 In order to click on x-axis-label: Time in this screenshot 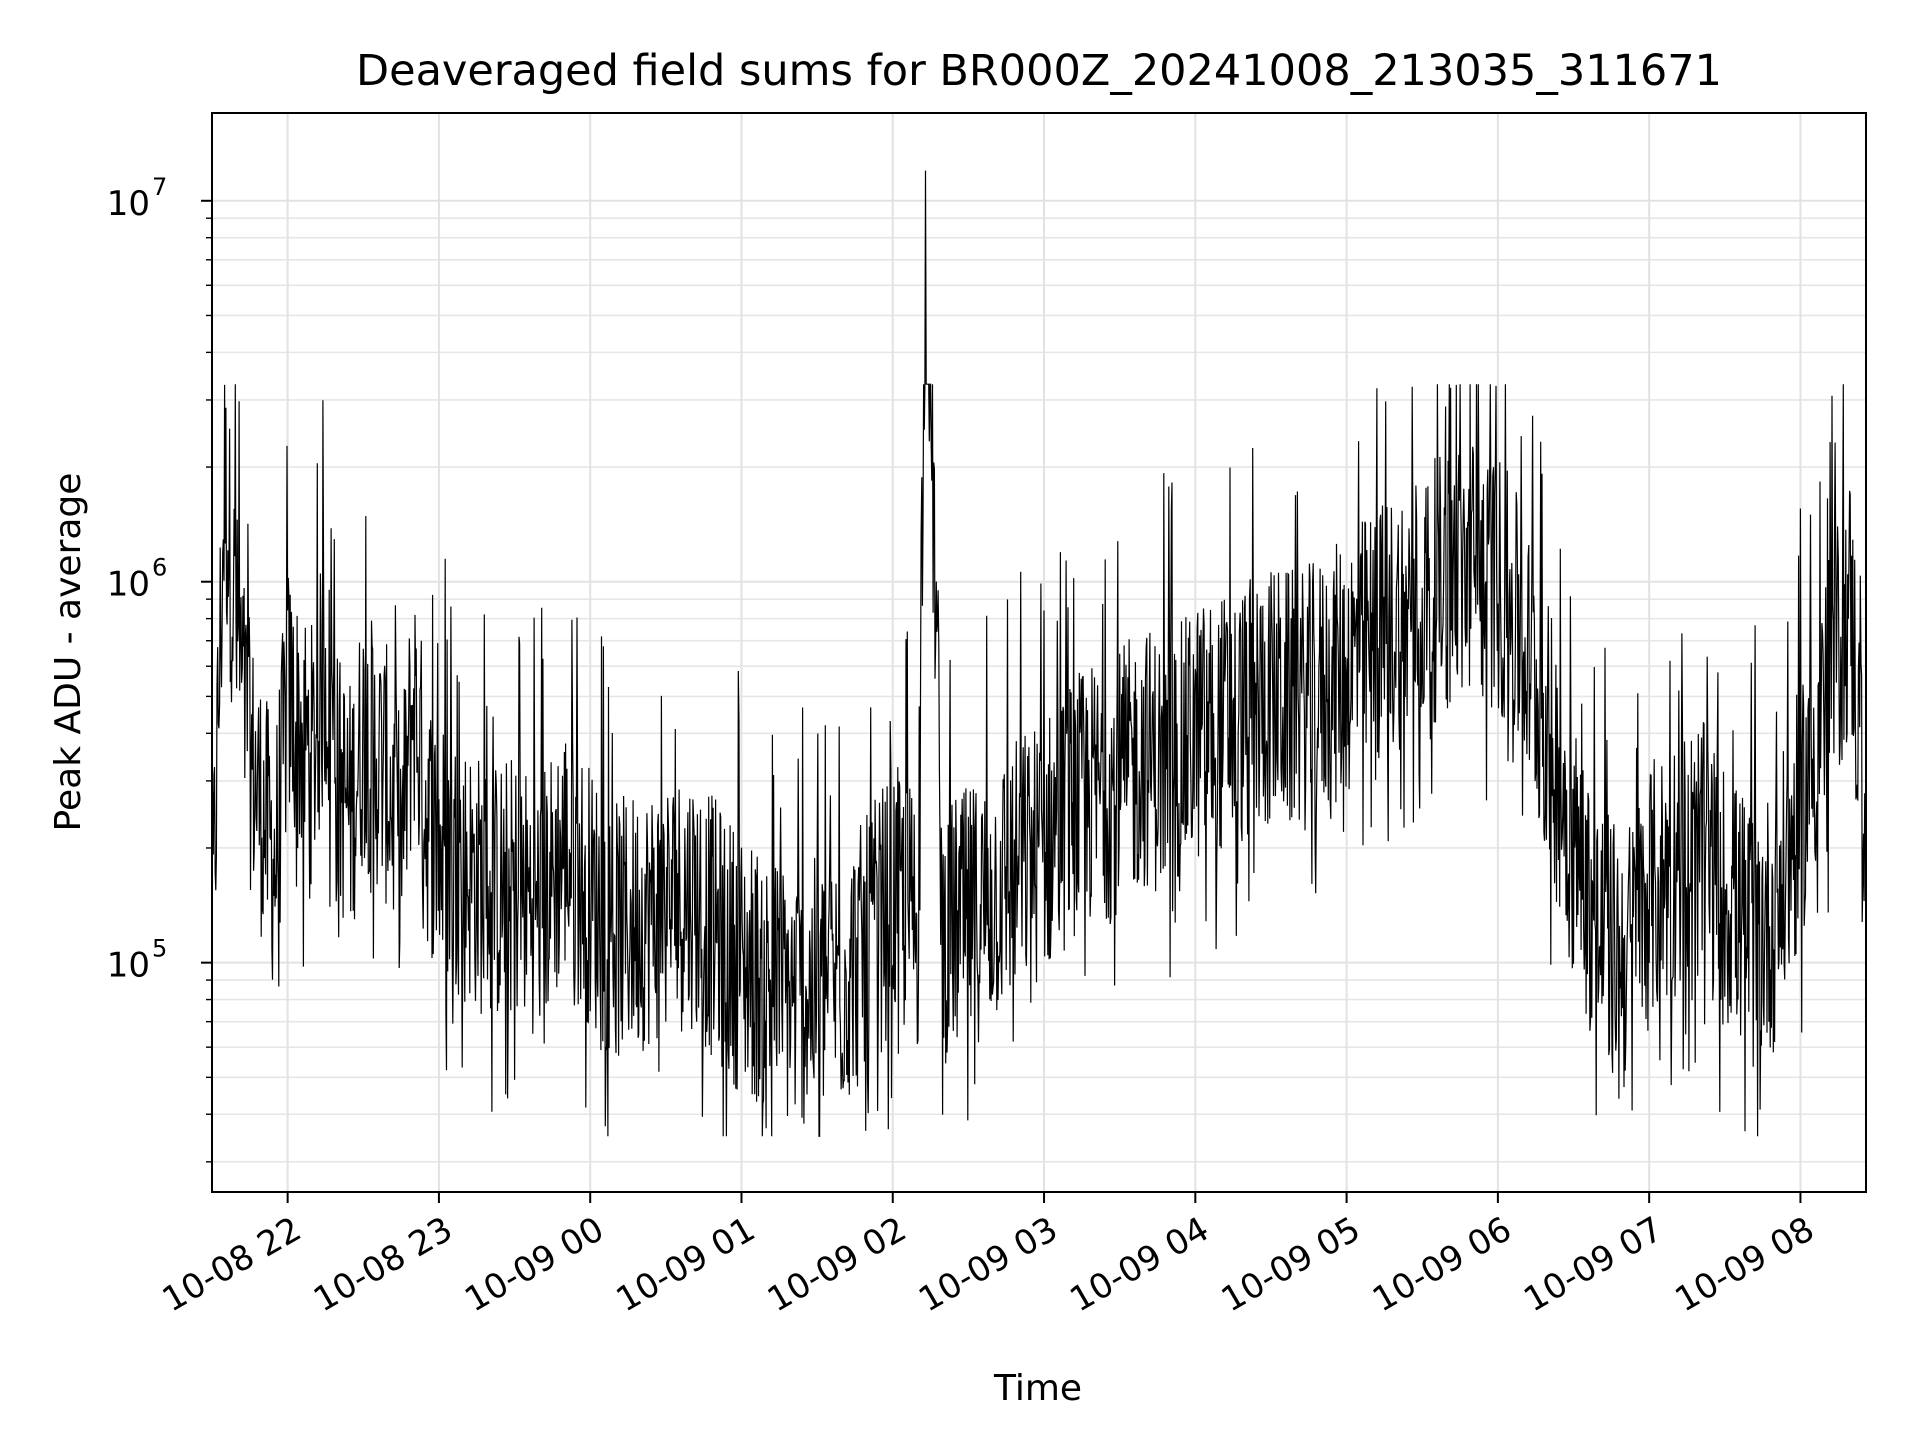, I will do `click(1037, 1388)`.